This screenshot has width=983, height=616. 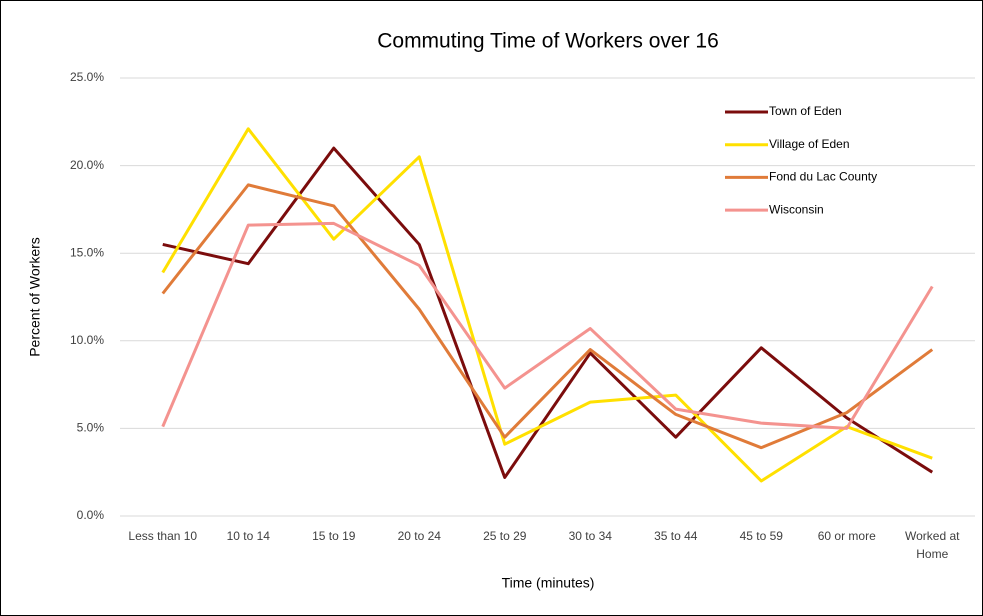 What do you see at coordinates (548, 583) in the screenshot?
I see `x-axis-label: Time (minutes)` at bounding box center [548, 583].